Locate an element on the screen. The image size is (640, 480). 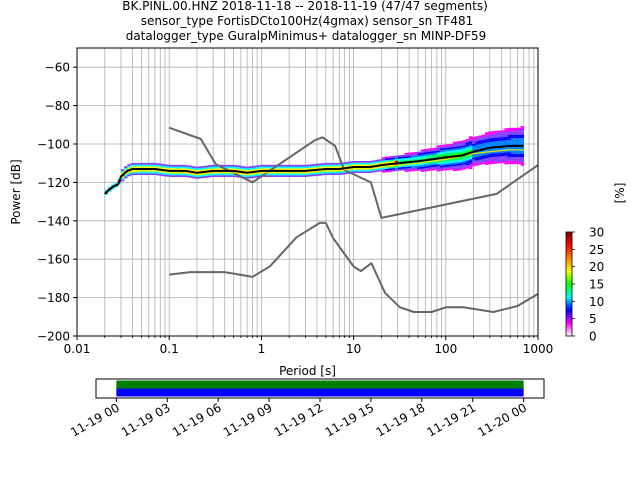
x-axis-label: Period [s] is located at coordinates (307, 371).